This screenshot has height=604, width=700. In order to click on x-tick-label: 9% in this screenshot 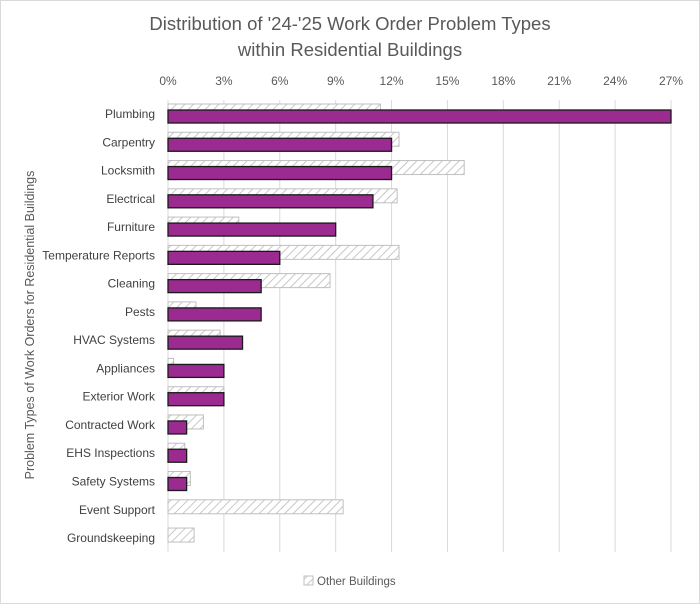, I will do `click(336, 81)`.